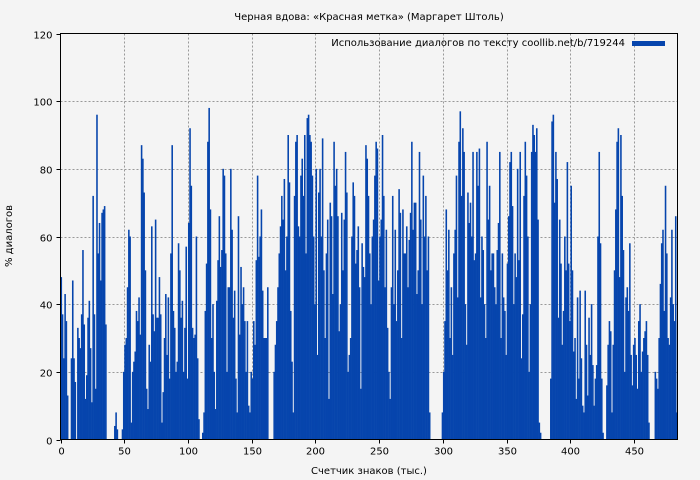 The width and height of the screenshot is (700, 480). What do you see at coordinates (61, 452) in the screenshot?
I see `x-tick-label: 0` at bounding box center [61, 452].